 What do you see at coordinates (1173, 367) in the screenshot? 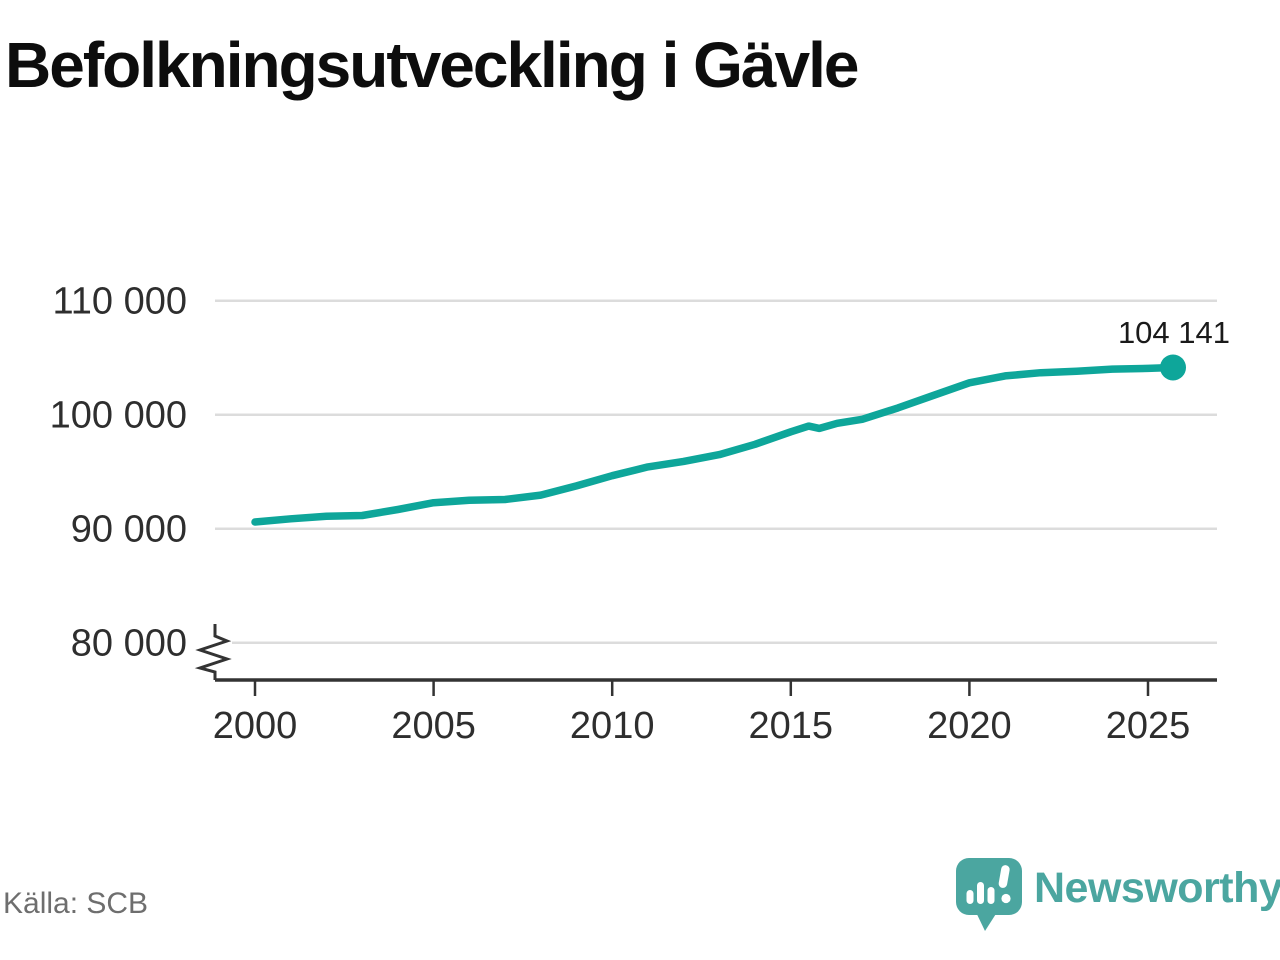
I see `latest-point-dot` at bounding box center [1173, 367].